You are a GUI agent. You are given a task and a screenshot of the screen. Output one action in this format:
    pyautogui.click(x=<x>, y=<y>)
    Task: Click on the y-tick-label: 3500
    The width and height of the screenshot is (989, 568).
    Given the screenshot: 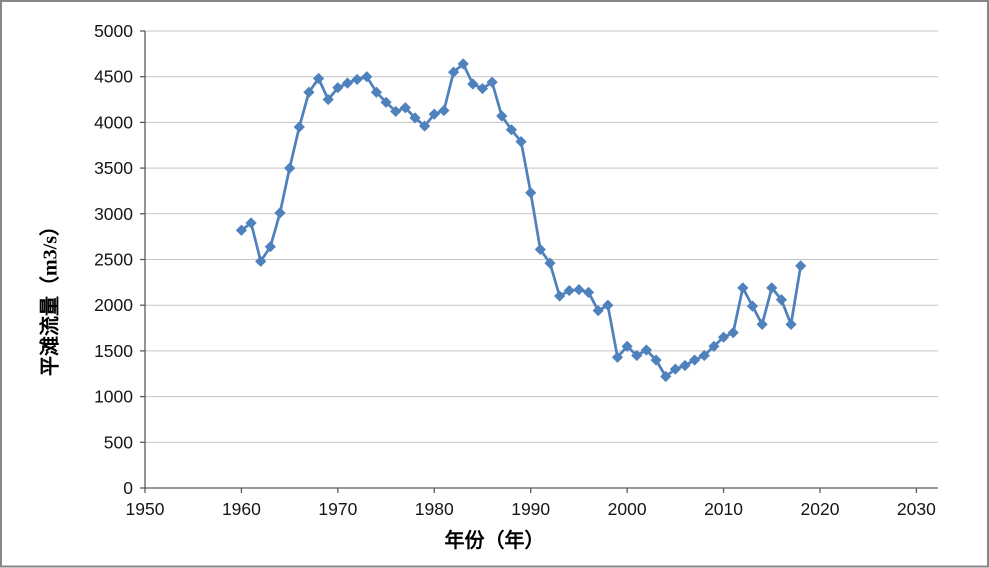 What is the action you would take?
    pyautogui.click(x=113, y=168)
    